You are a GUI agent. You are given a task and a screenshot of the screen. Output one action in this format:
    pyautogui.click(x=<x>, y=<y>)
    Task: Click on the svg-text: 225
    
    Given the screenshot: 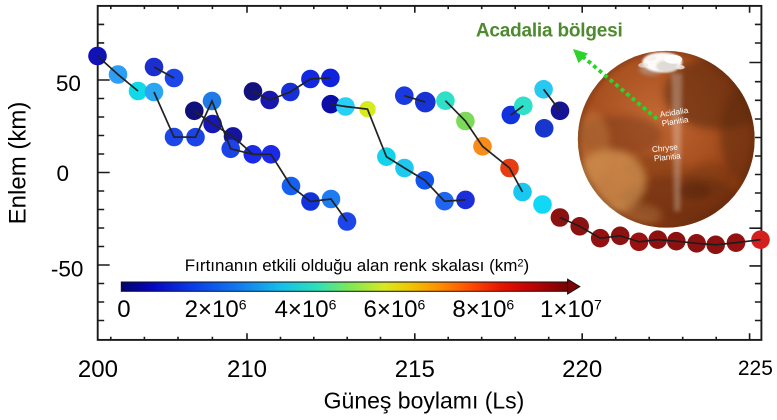 What is the action you would take?
    pyautogui.click(x=755, y=368)
    